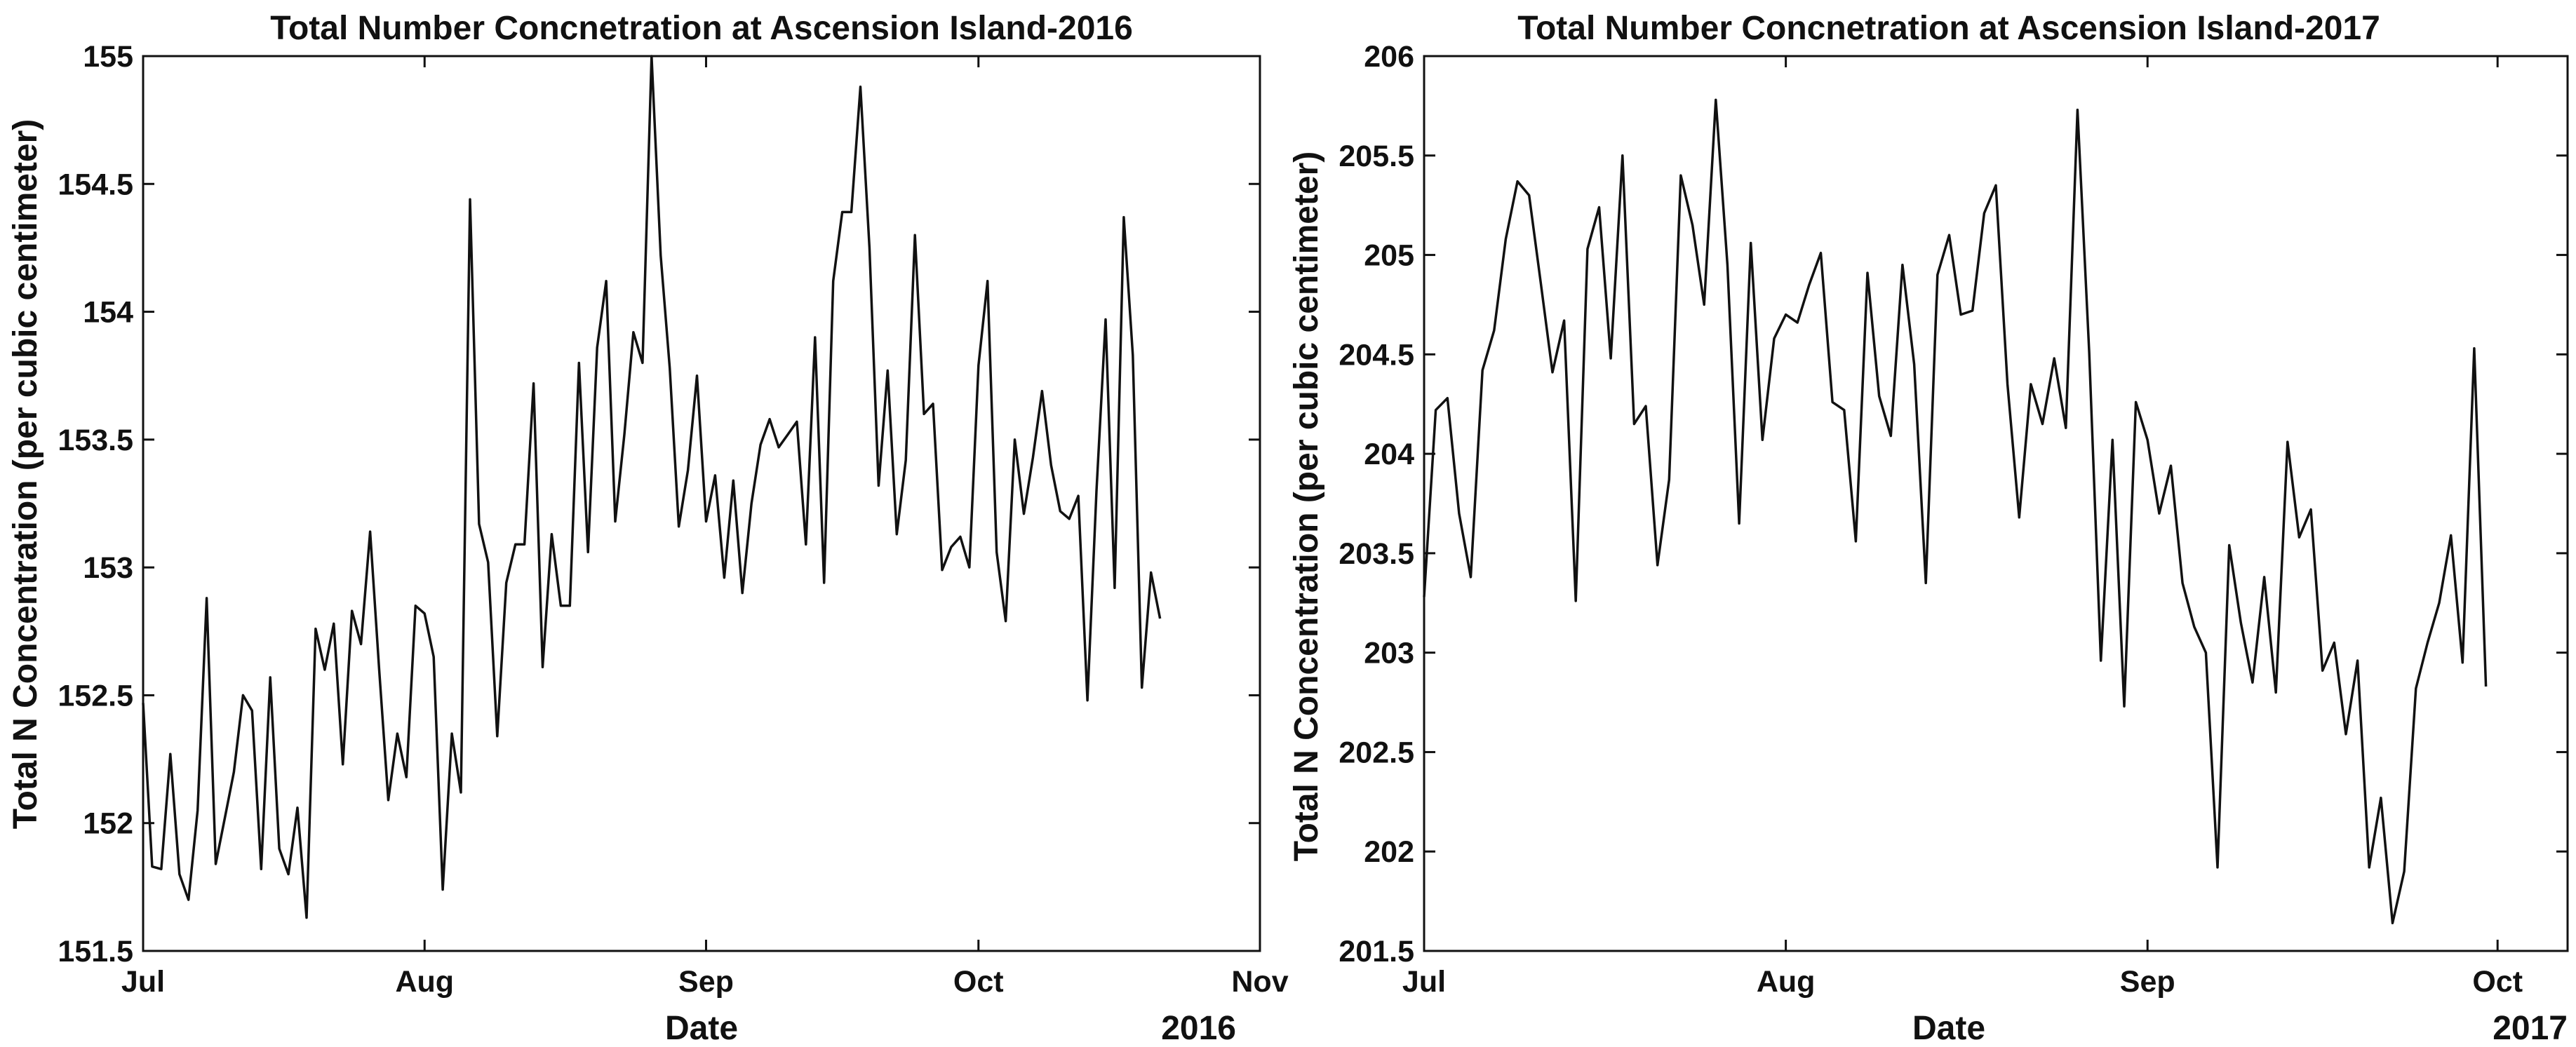 The height and width of the screenshot is (1047, 2576). Describe the element at coordinates (1198, 1029) in the screenshot. I see `x-axis-year-label: 2016` at that location.